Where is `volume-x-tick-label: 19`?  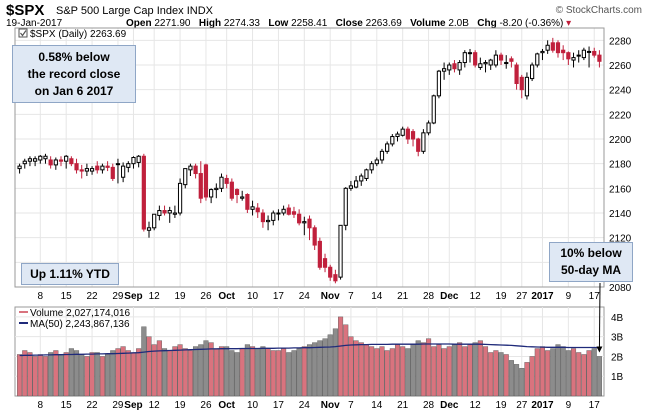 volume-x-tick-label: 19 is located at coordinates (181, 405).